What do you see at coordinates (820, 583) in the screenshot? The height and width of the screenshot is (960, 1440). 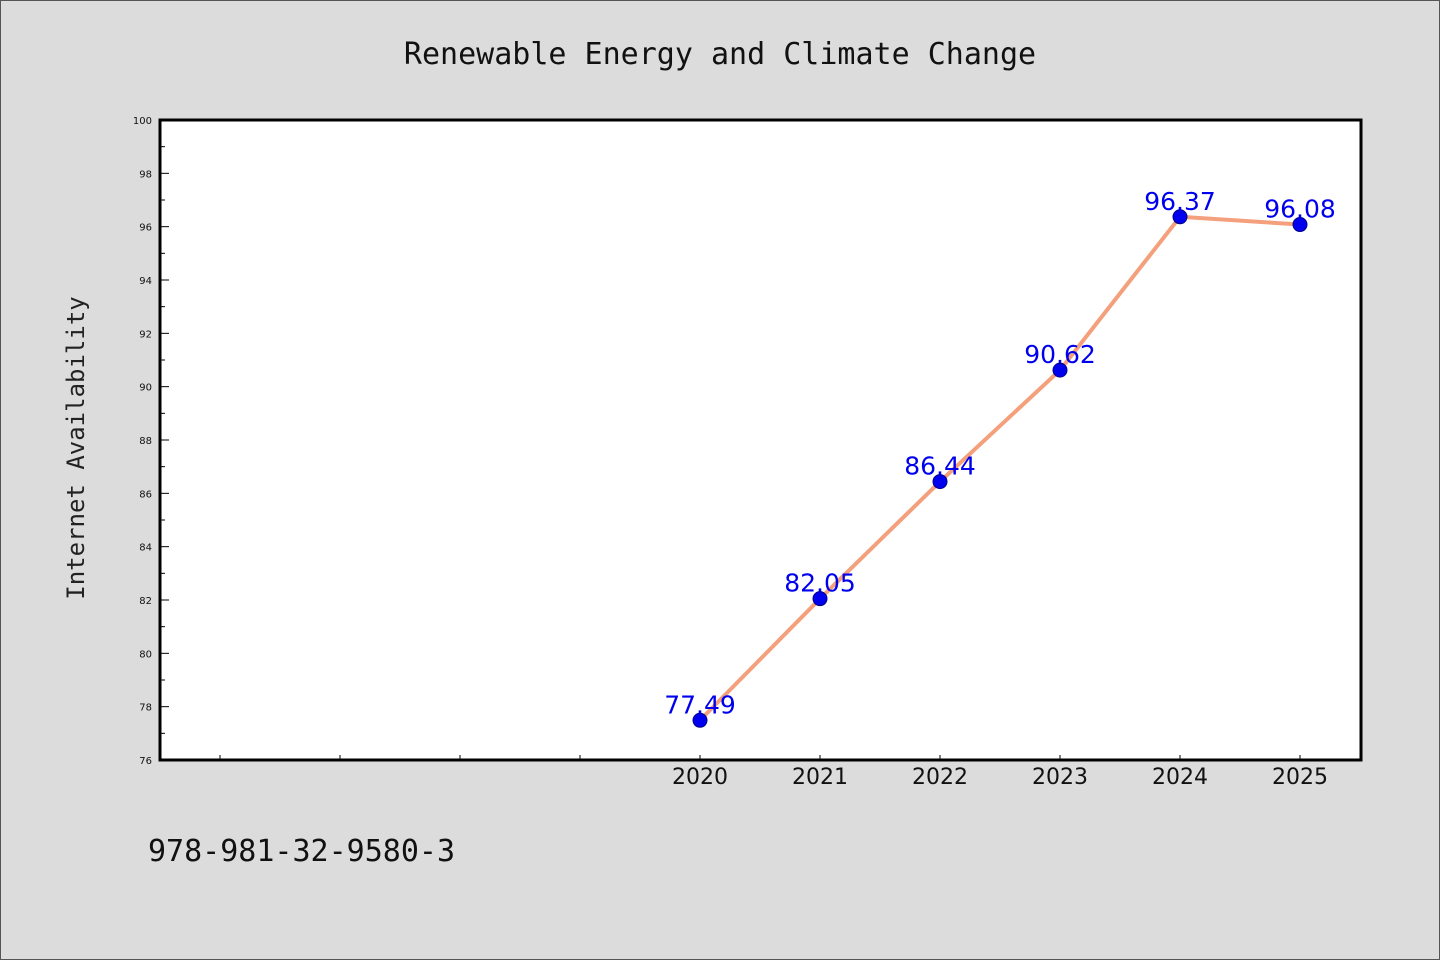 I see `data-label: 82.05` at bounding box center [820, 583].